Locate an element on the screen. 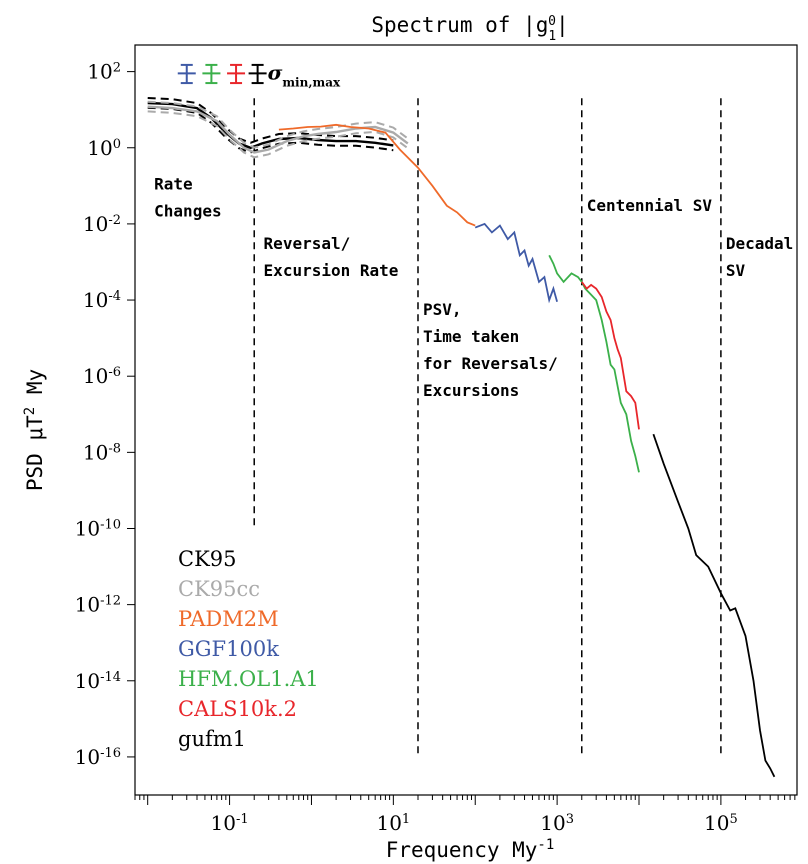 The height and width of the screenshot is (864, 808). svg-text: PSD μT2 My is located at coordinates (34, 430).